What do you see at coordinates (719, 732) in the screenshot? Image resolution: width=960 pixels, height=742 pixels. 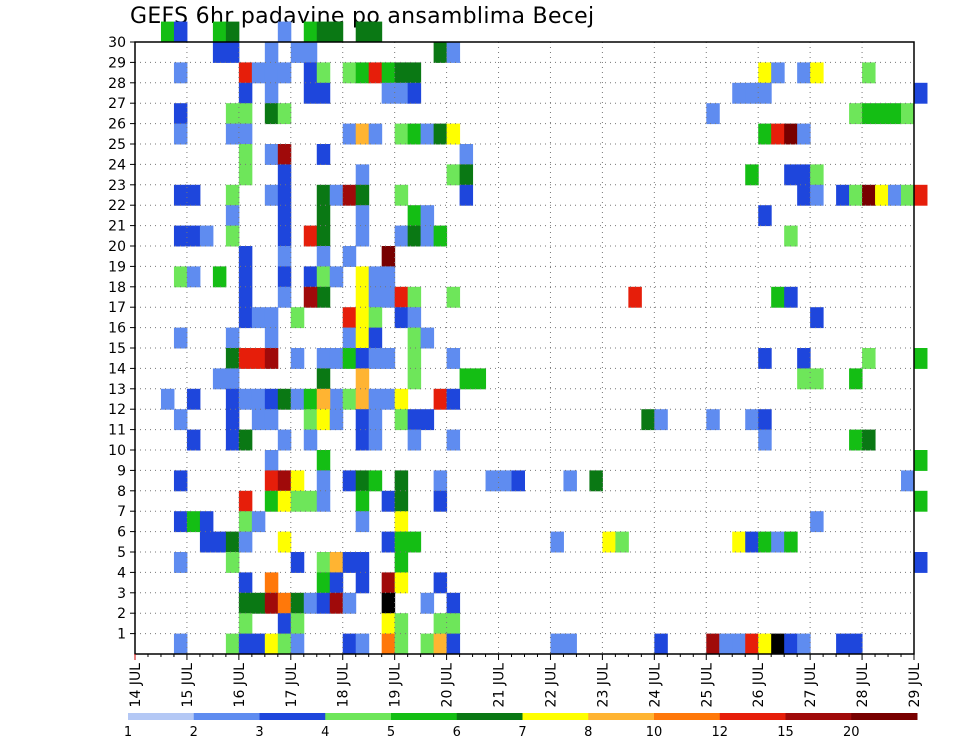 I see `colorbar-label: 12` at bounding box center [719, 732].